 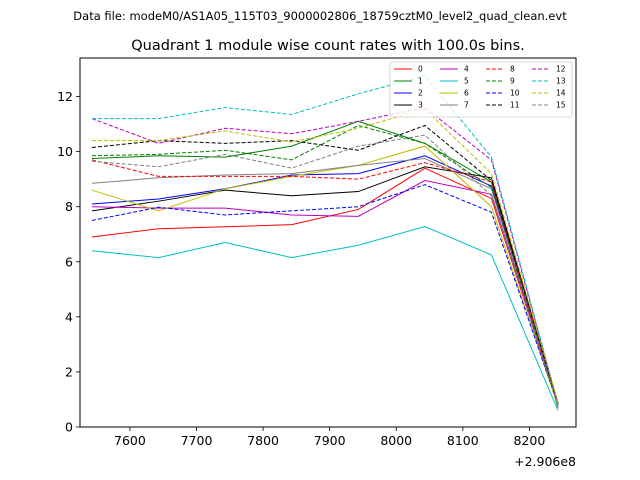 What do you see at coordinates (481, 89) in the screenshot?
I see `legend-box` at bounding box center [481, 89].